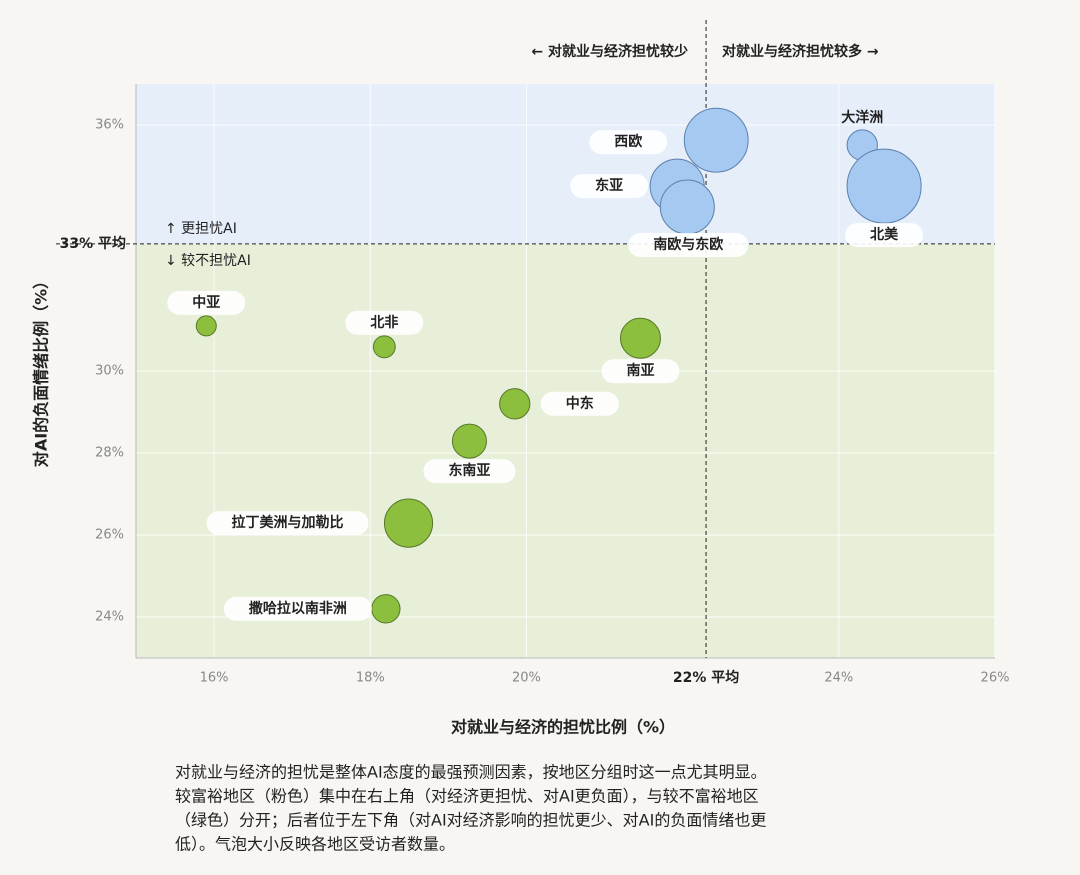 This screenshot has height=875, width=1080. I want to click on average-label: 22% 平均, so click(706, 677).